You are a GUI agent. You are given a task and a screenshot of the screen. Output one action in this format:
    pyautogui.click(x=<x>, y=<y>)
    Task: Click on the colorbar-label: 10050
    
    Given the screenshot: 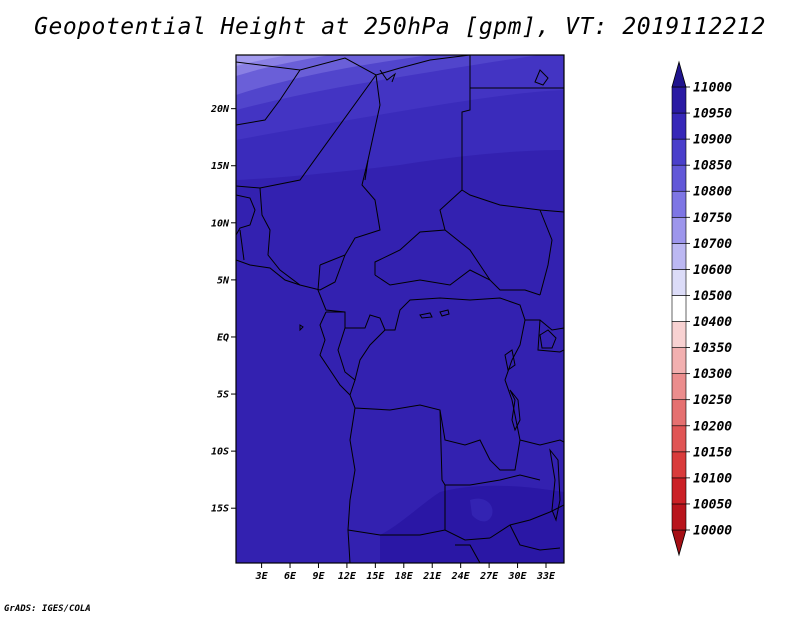 What is the action you would take?
    pyautogui.click(x=712, y=504)
    